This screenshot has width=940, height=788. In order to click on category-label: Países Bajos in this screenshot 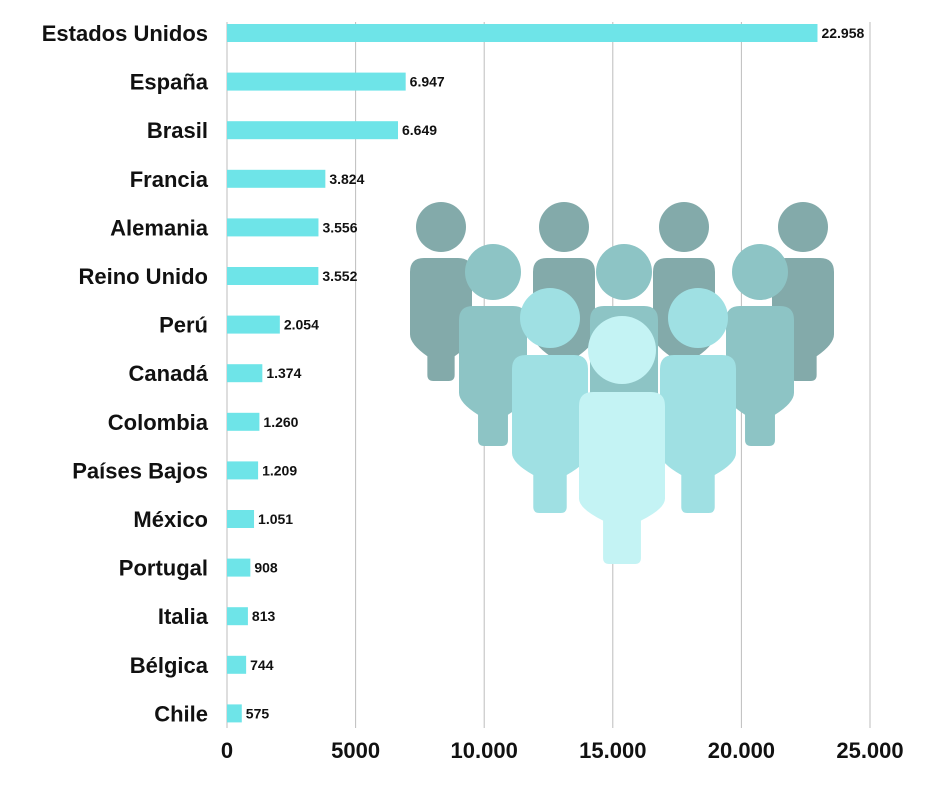, I will do `click(140, 470)`.